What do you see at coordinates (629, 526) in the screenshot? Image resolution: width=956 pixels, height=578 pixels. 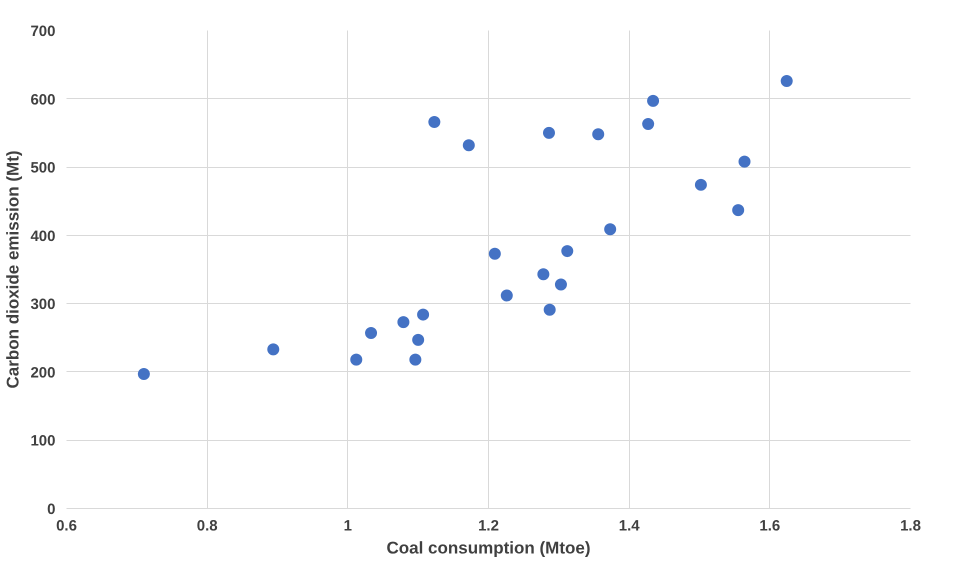 I see `x-tick-label: 1.4` at bounding box center [629, 526].